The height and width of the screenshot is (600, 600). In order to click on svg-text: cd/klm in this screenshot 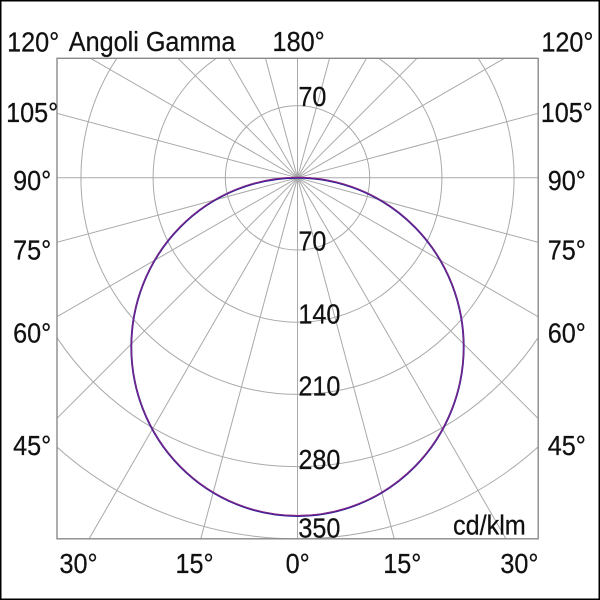, I will do `click(489, 525)`.